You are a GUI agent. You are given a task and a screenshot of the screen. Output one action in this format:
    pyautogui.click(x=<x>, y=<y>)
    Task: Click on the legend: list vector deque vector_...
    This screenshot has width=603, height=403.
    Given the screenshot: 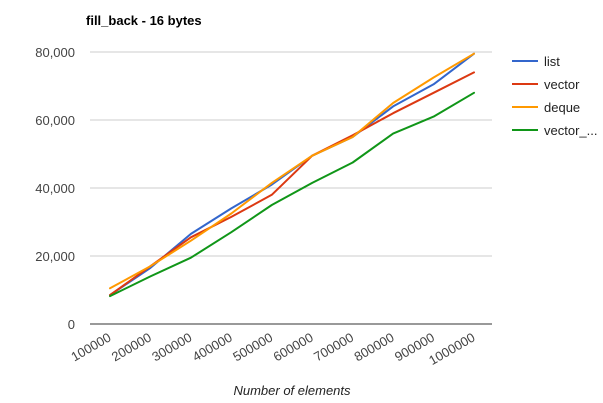 What is the action you would take?
    pyautogui.click(x=554, y=96)
    